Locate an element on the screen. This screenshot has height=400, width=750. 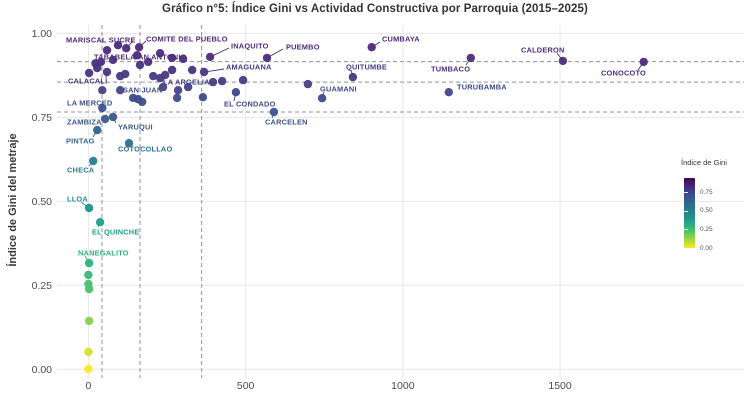
y-tick-label: 0.25 is located at coordinates (42, 286).